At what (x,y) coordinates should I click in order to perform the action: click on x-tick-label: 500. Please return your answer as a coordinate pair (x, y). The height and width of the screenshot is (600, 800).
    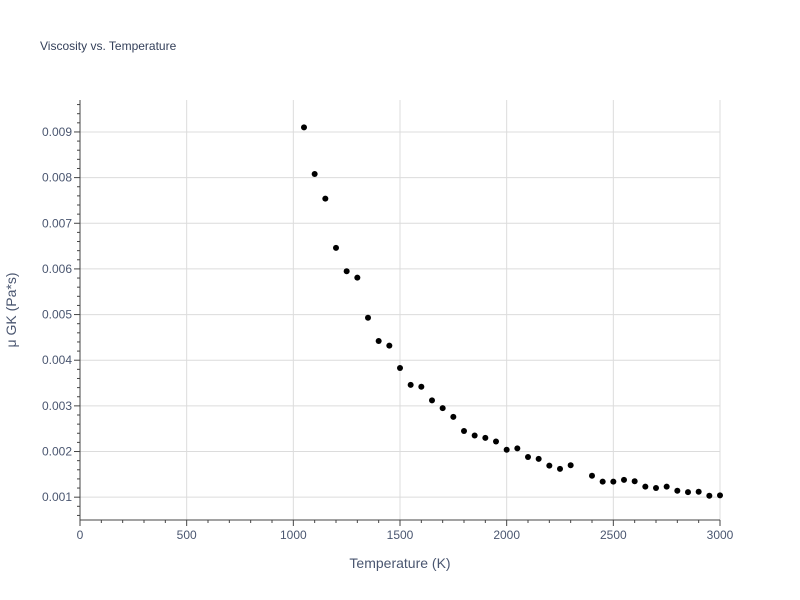
    Looking at the image, I should click on (187, 535).